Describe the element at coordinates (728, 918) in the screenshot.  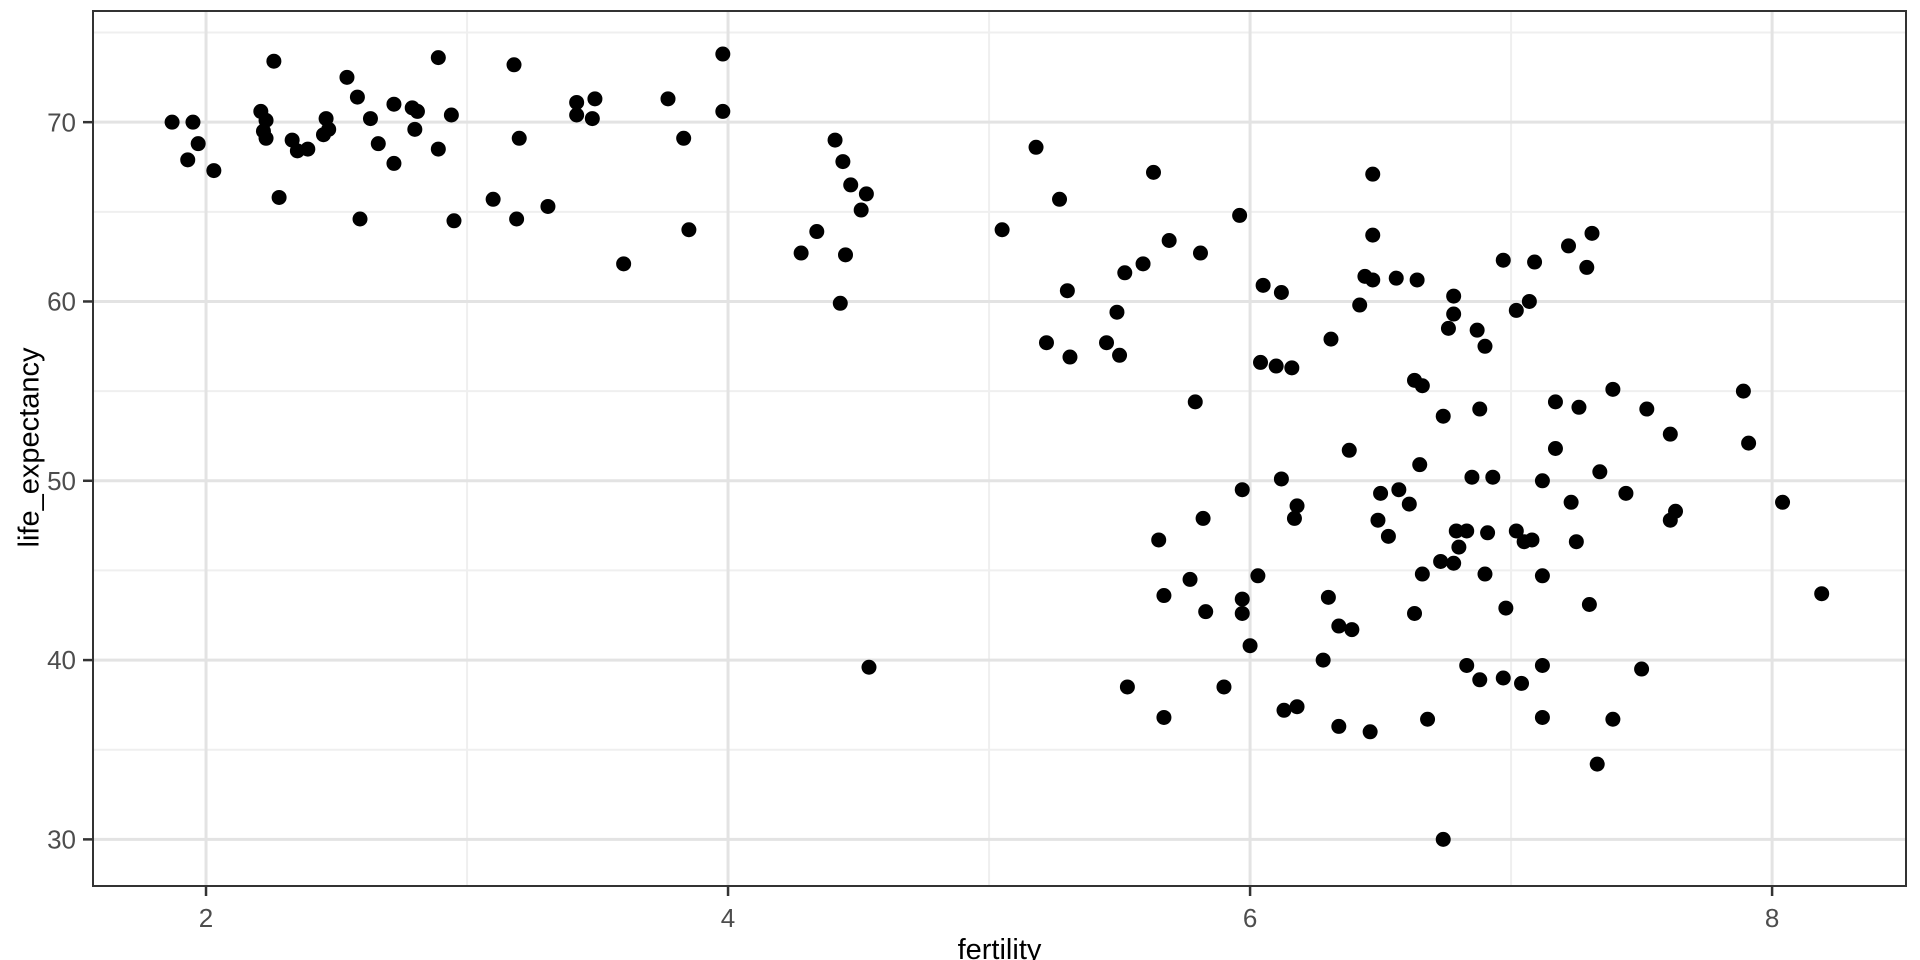
I see `x-tick-label: 4` at that location.